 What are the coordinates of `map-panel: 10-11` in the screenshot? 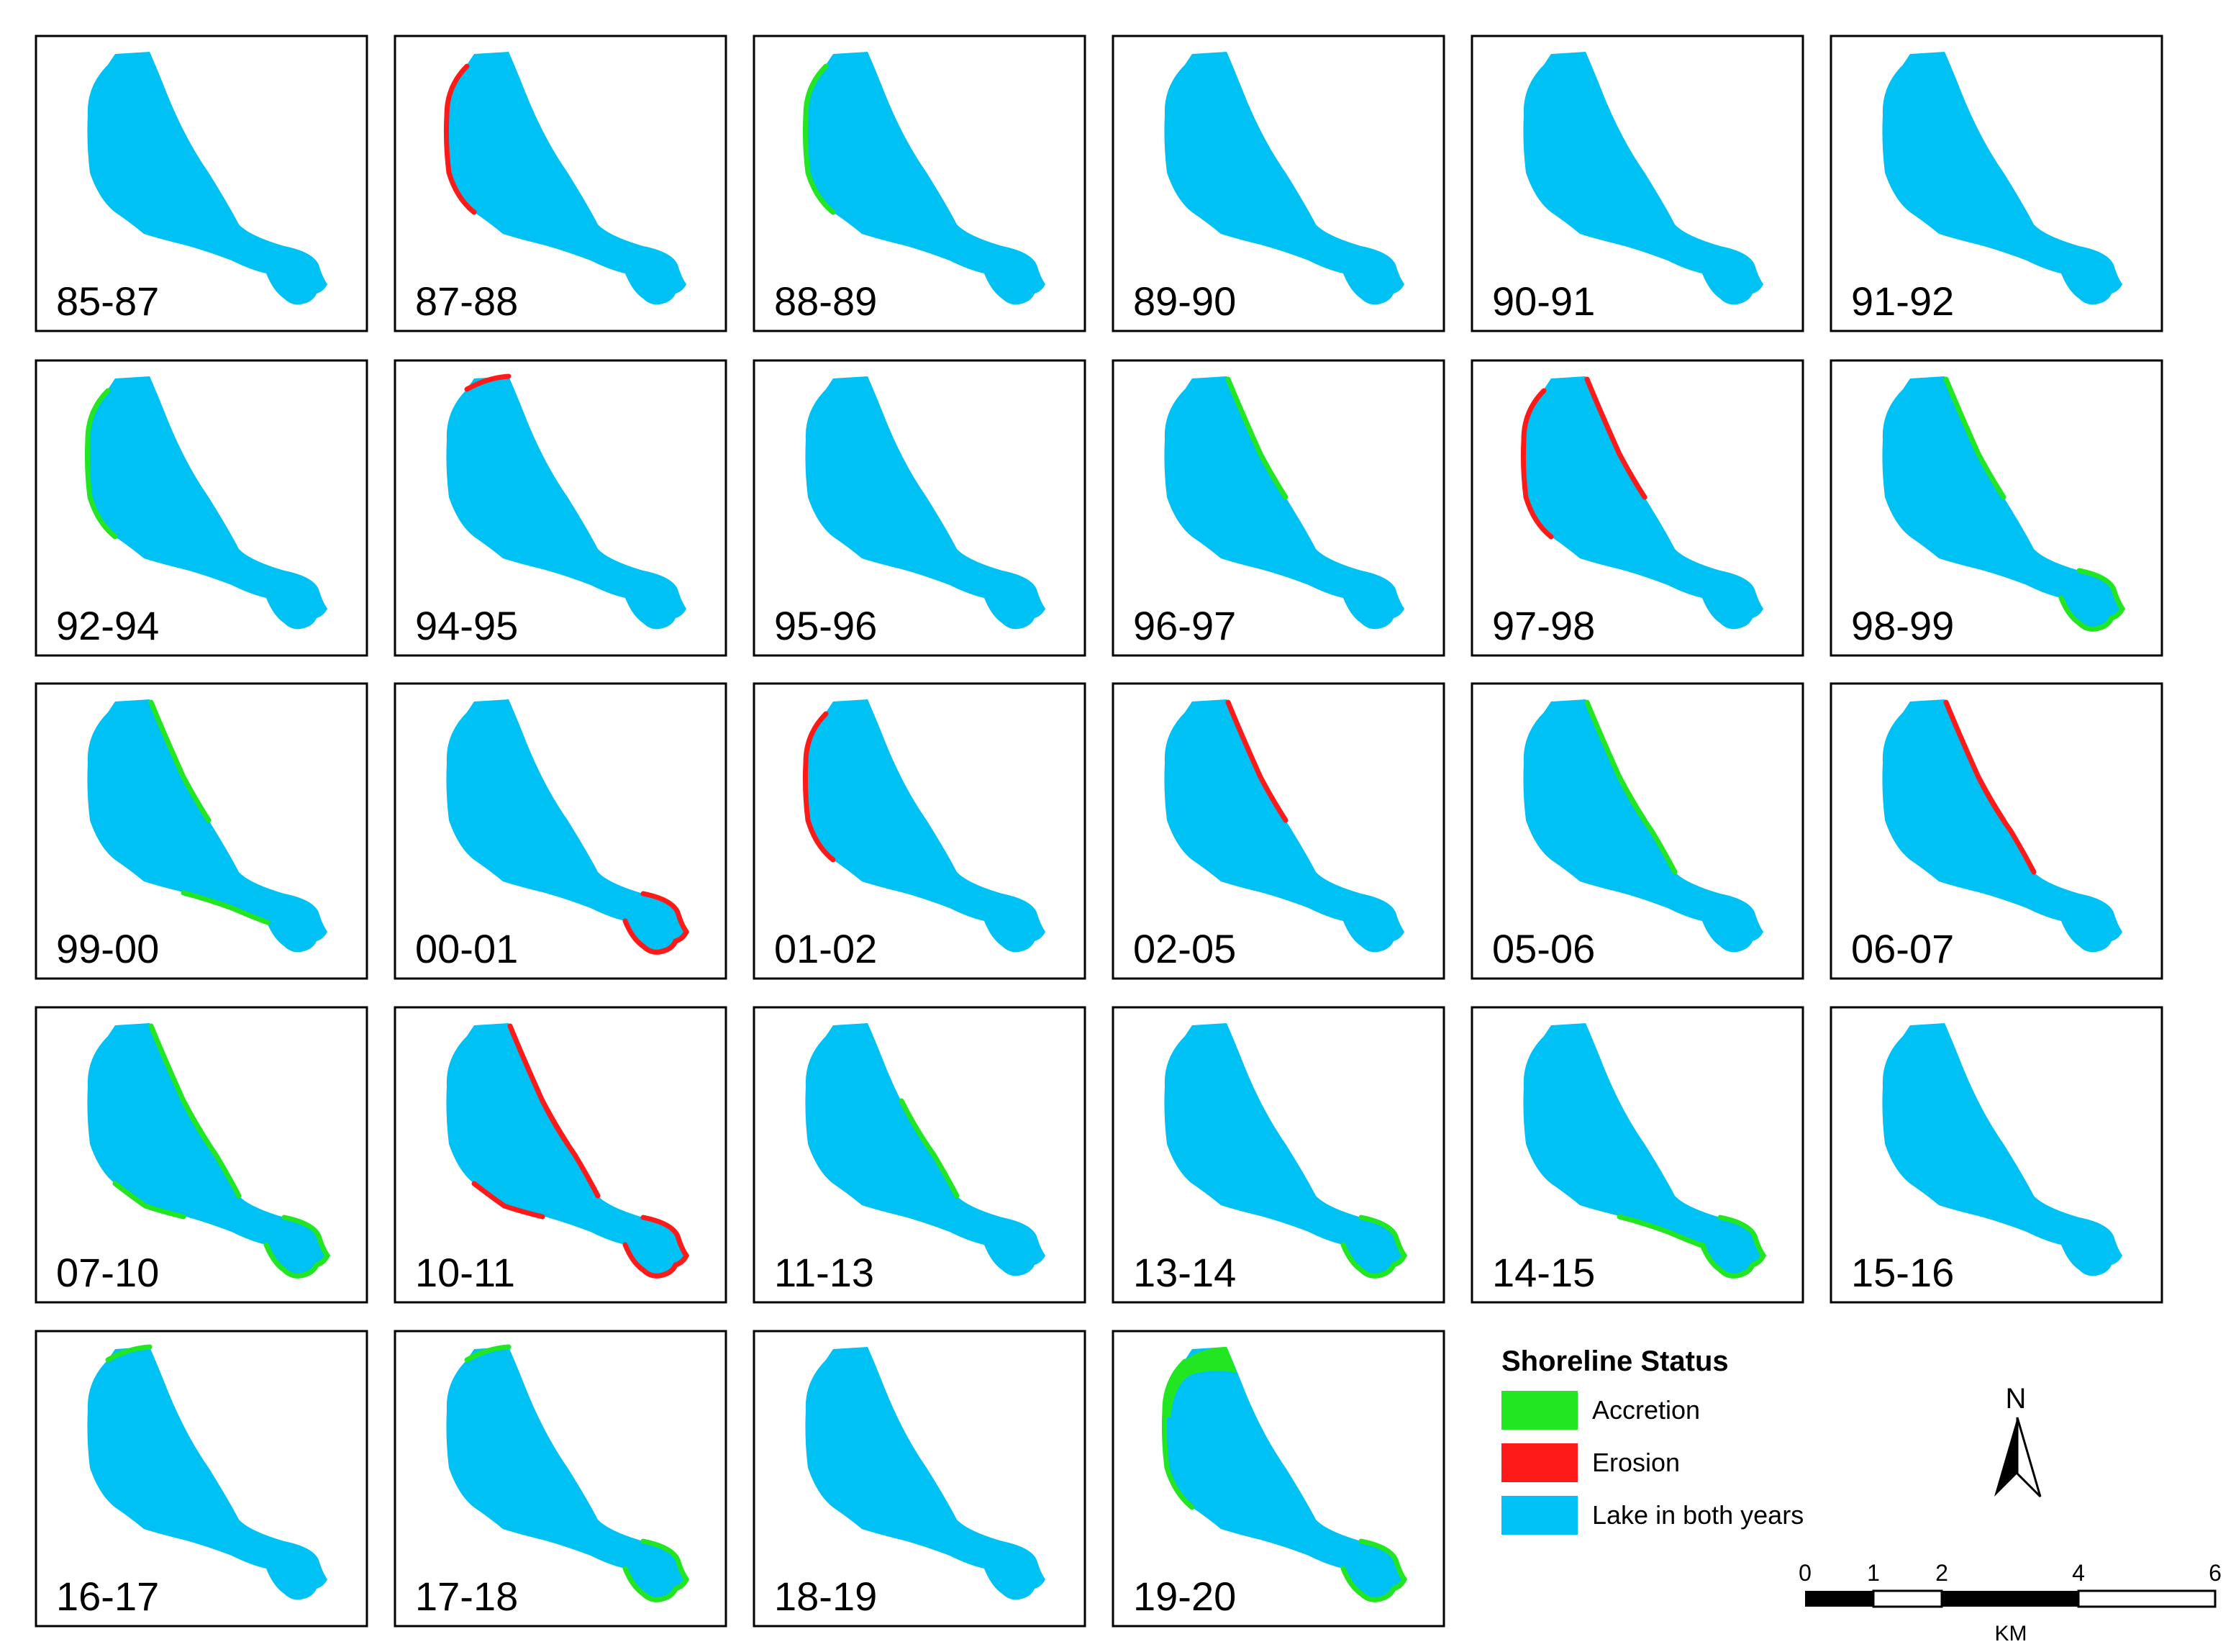 It's located at (560, 1155).